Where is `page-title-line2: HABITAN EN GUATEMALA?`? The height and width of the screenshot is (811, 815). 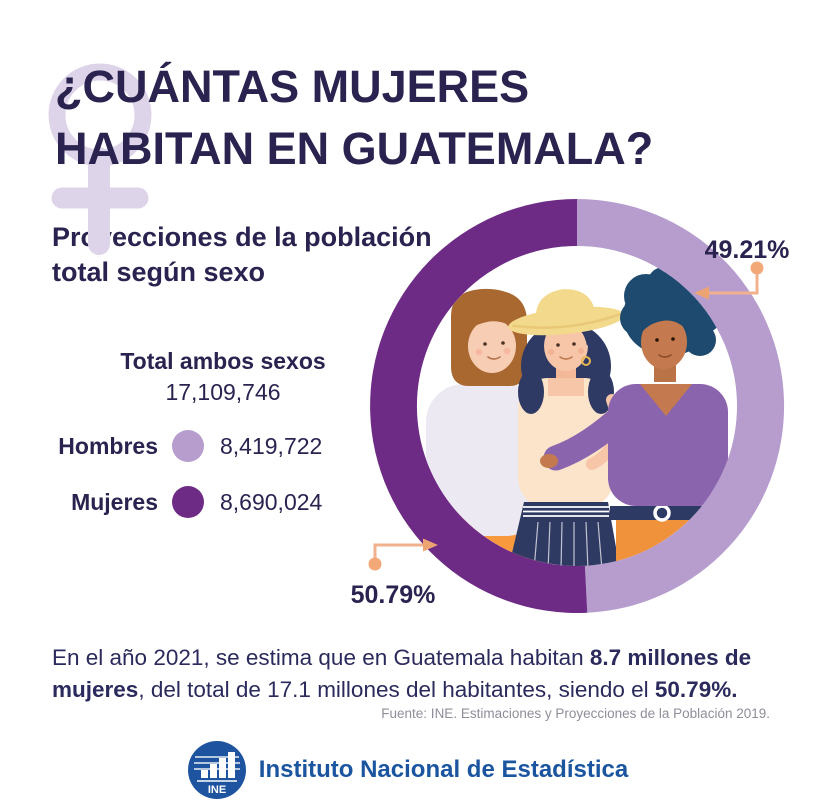 page-title-line2: HABITAN EN GUATEMALA? is located at coordinates (354, 149).